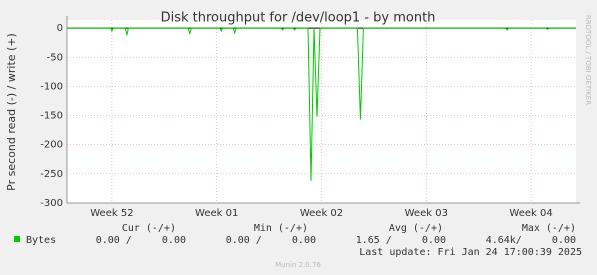  I want to click on y-axis-label: Pr second read (-) / write (+), so click(11, 112).